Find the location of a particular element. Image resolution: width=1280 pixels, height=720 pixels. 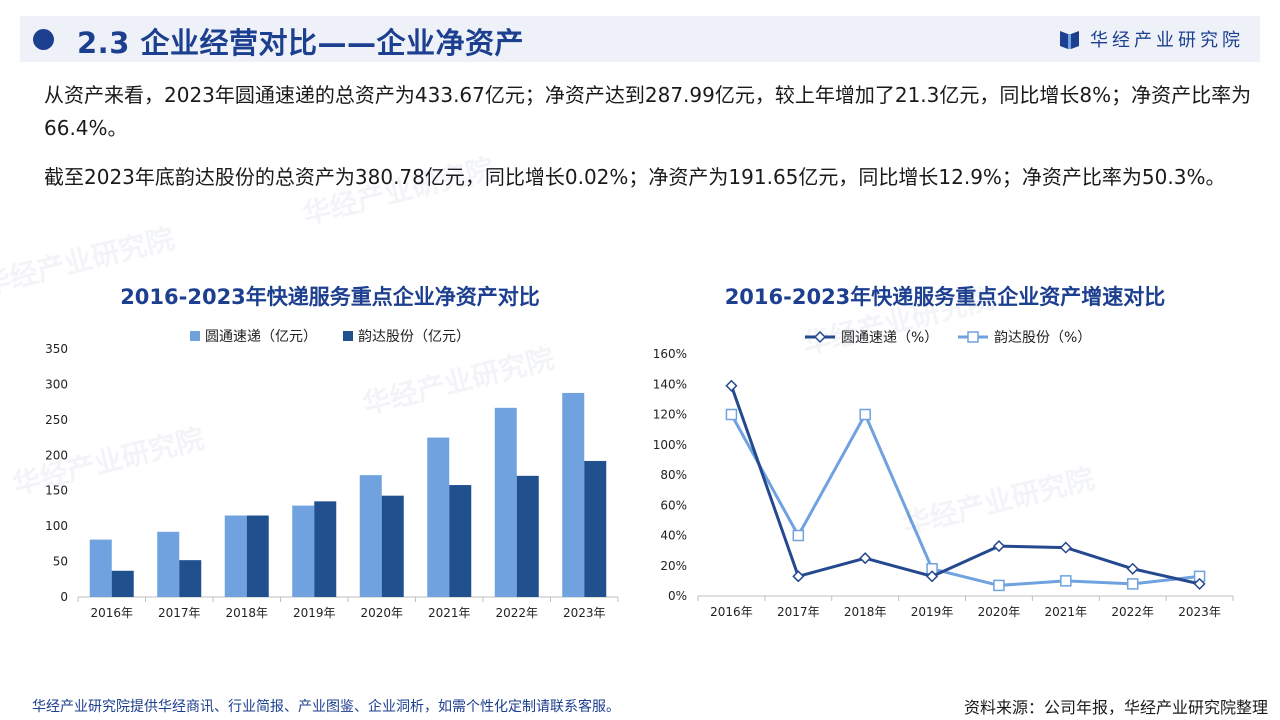

y-tick-label: 80% is located at coordinates (673, 475).